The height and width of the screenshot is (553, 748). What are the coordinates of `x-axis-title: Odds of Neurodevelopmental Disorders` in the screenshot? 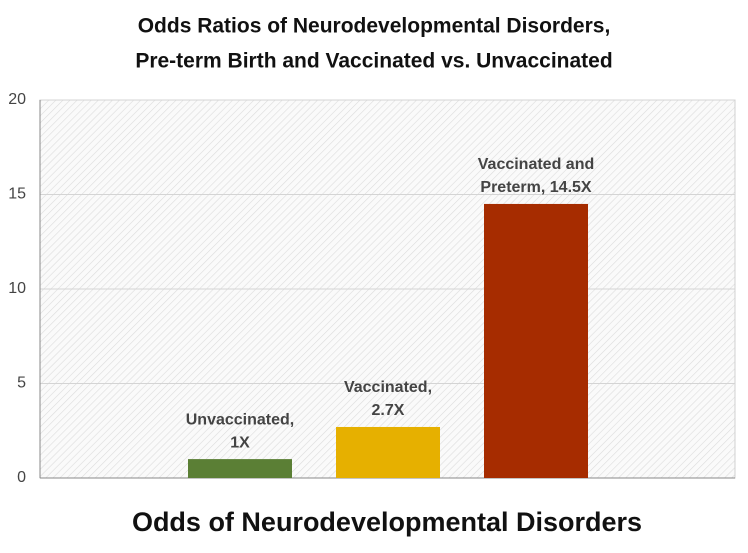 It's located at (387, 522).